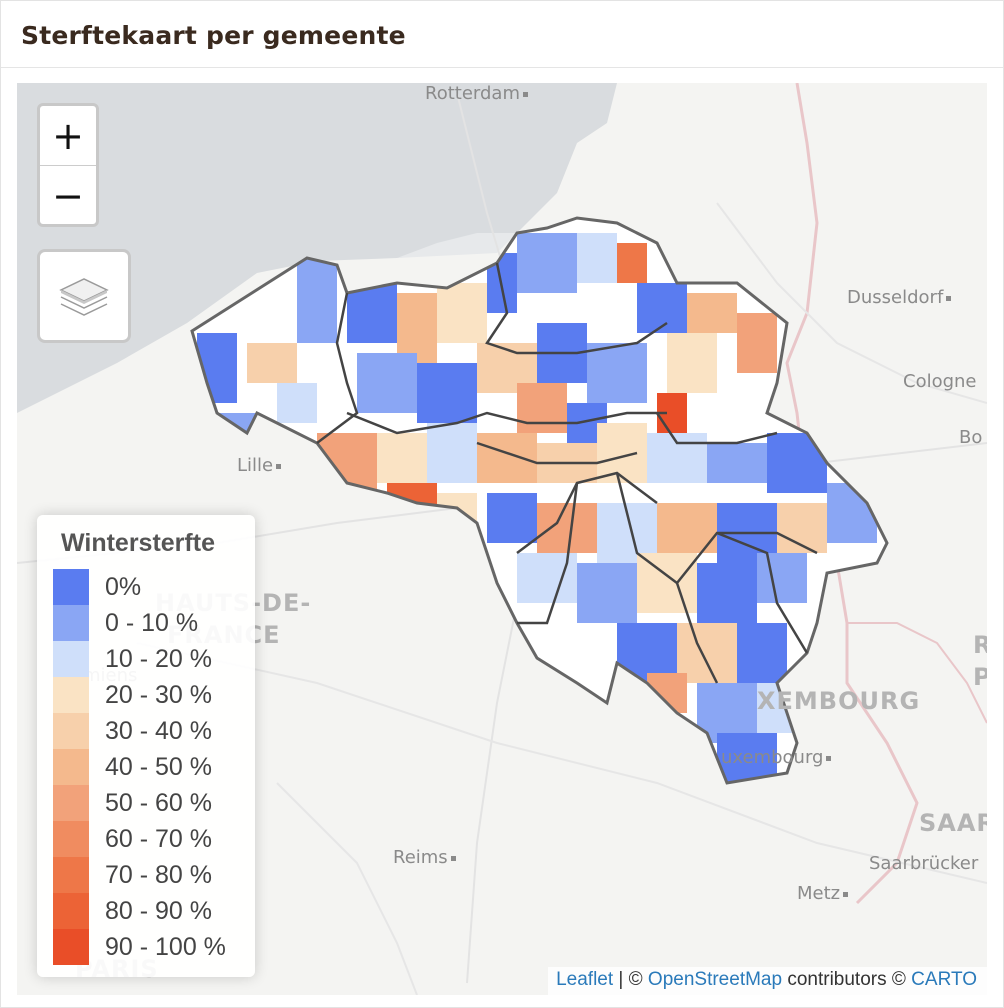 This screenshot has height=1008, width=1004. I want to click on place-label-reims: Reims, so click(424, 857).